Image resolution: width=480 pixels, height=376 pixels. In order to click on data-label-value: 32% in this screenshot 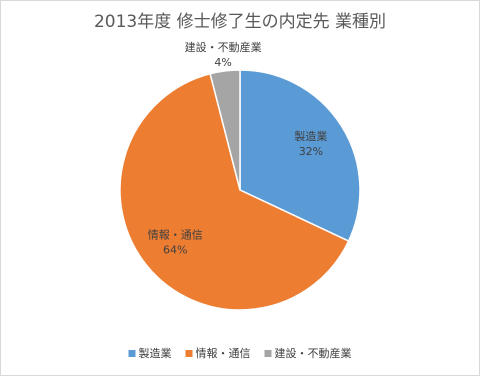, I will do `click(311, 151)`.